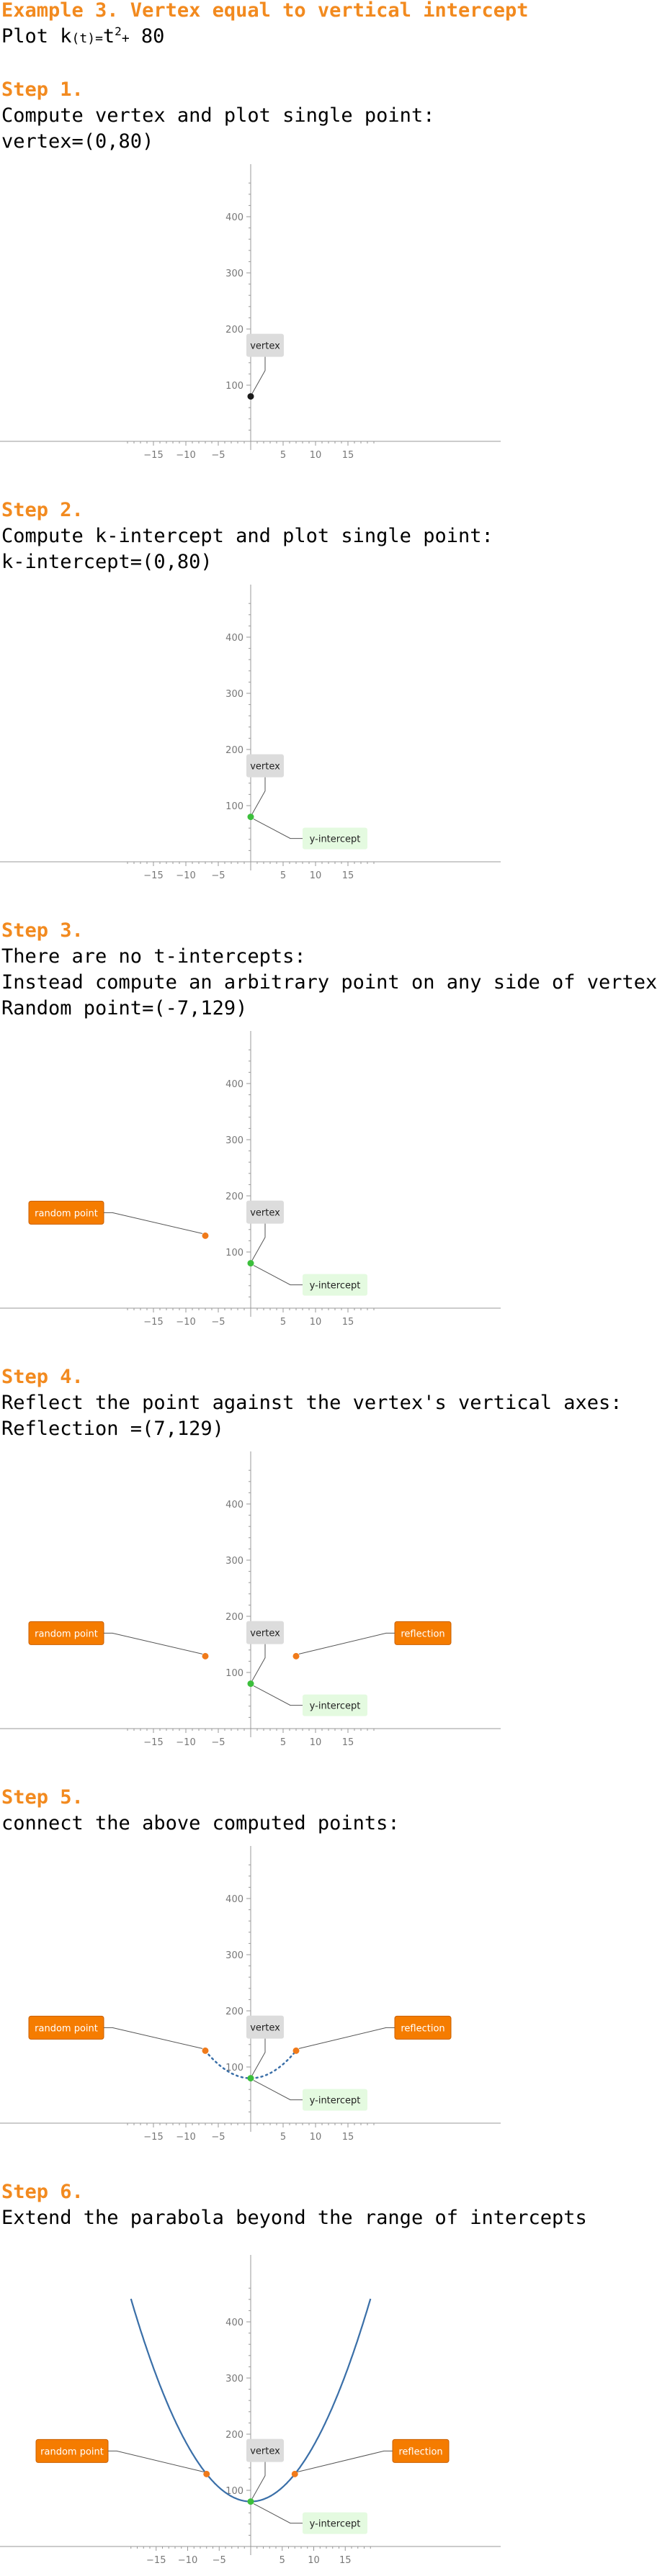  What do you see at coordinates (328, 308) in the screenshot?
I see `step-1-plot: −15 −10 −5 5 10 15 100 200 300 400 vertex` at bounding box center [328, 308].